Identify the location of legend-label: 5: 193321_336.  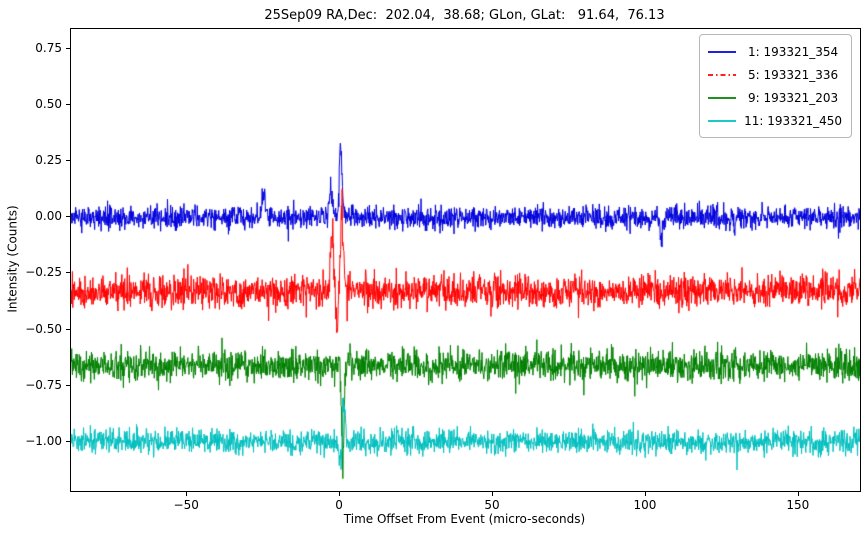
(791, 74).